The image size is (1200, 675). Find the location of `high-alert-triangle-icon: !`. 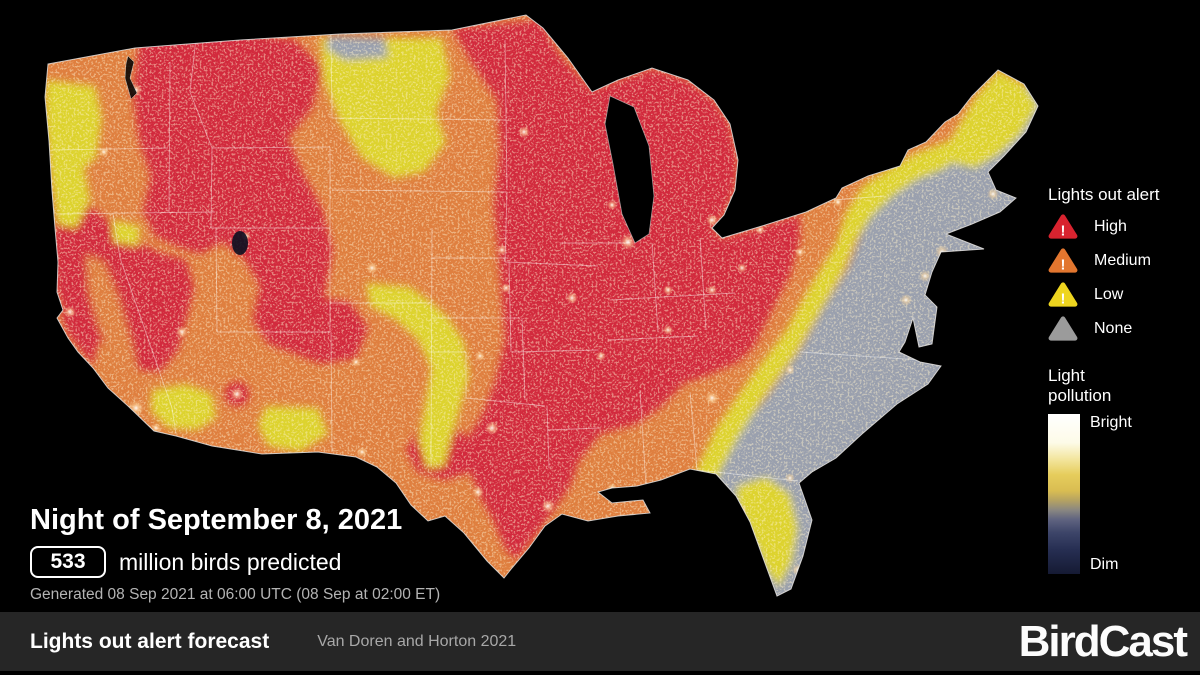

high-alert-triangle-icon: ! is located at coordinates (1063, 226).